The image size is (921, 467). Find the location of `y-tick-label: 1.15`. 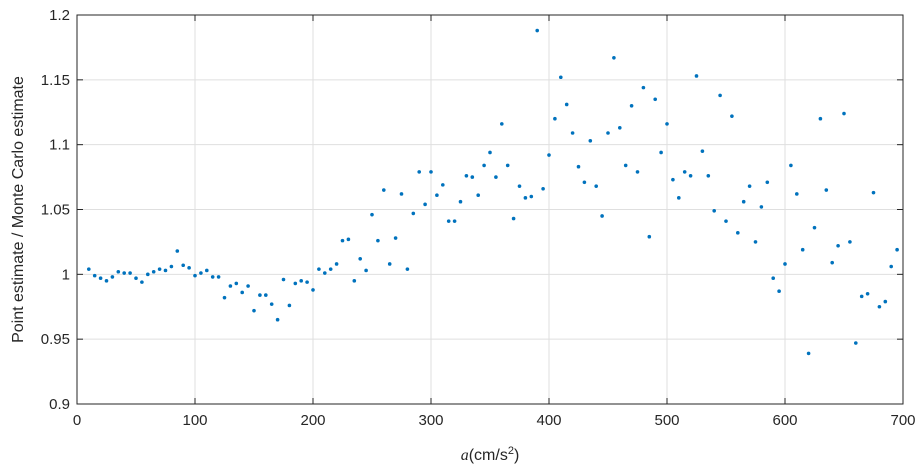

y-tick-label: 1.15 is located at coordinates (55, 80).